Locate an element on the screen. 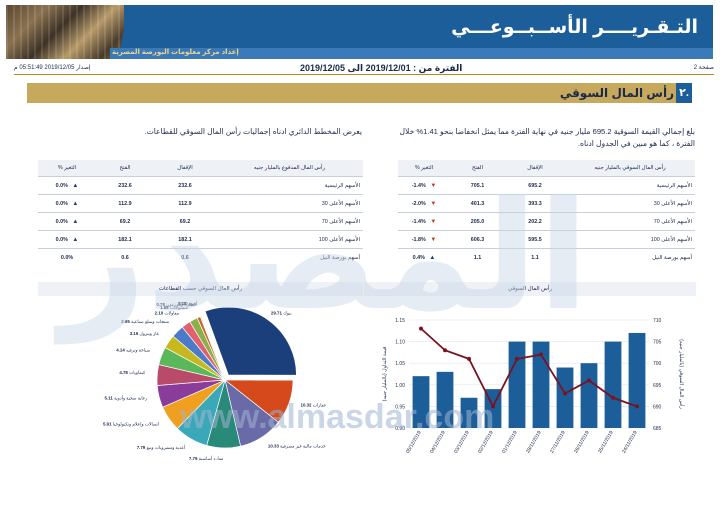 This screenshot has height=509, width=720. slice-value: 10.33 is located at coordinates (274, 446).